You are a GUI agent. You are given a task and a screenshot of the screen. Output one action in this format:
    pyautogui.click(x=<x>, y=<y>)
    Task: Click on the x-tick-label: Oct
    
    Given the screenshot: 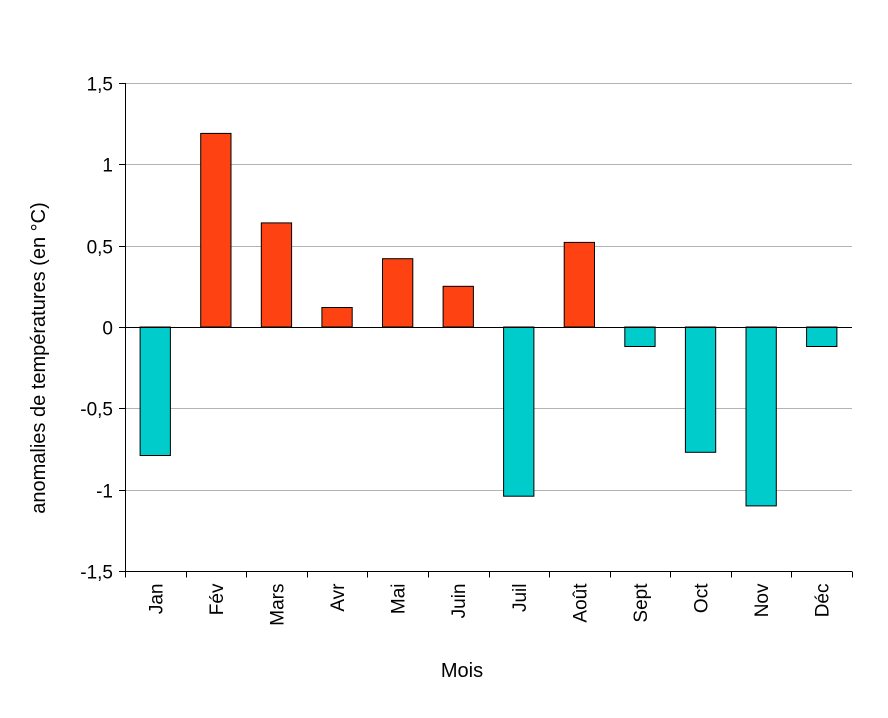 What is the action you would take?
    pyautogui.click(x=702, y=598)
    